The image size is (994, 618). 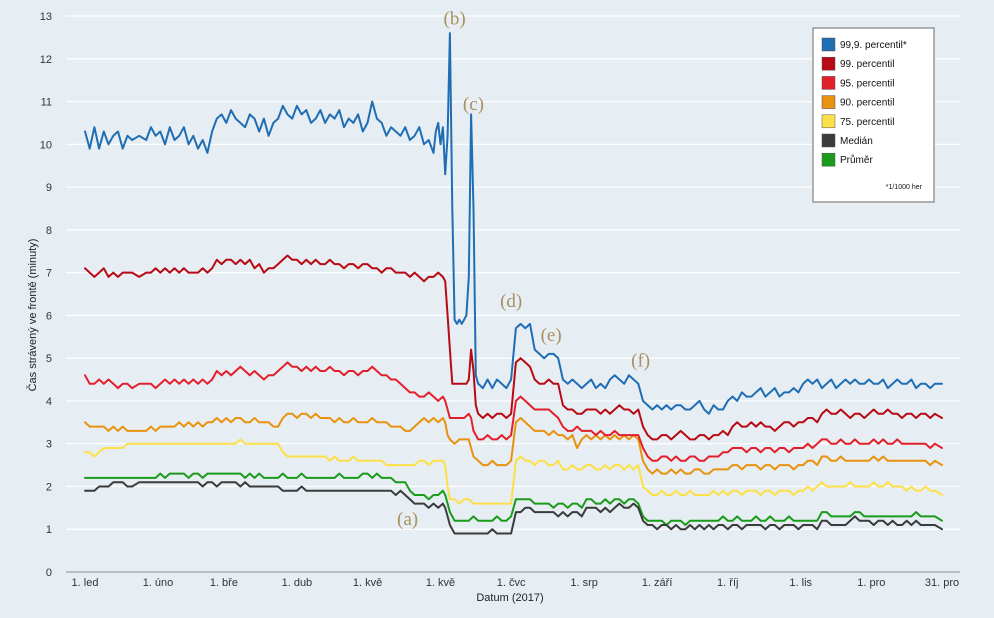 I want to click on legend-note: *1/1000 her, so click(x=904, y=187).